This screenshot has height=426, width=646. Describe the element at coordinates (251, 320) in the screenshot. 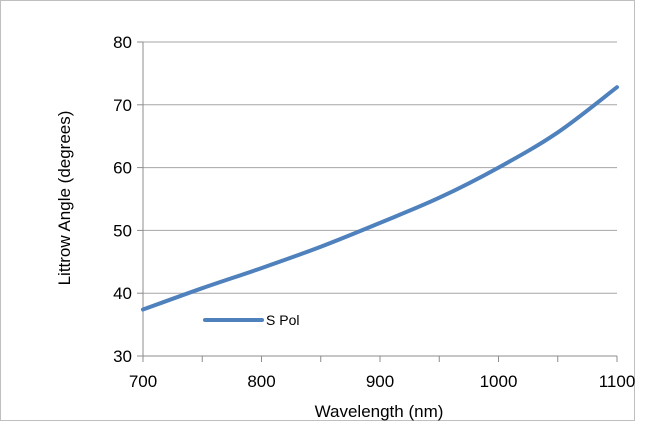

I see `legend: S Pol` at that location.